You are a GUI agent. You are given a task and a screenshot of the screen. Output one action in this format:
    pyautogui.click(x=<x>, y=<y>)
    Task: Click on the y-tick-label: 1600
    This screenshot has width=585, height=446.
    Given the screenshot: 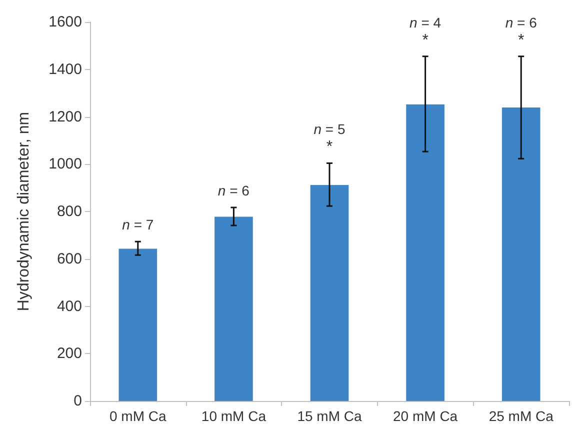 What is the action you would take?
    pyautogui.click(x=65, y=22)
    